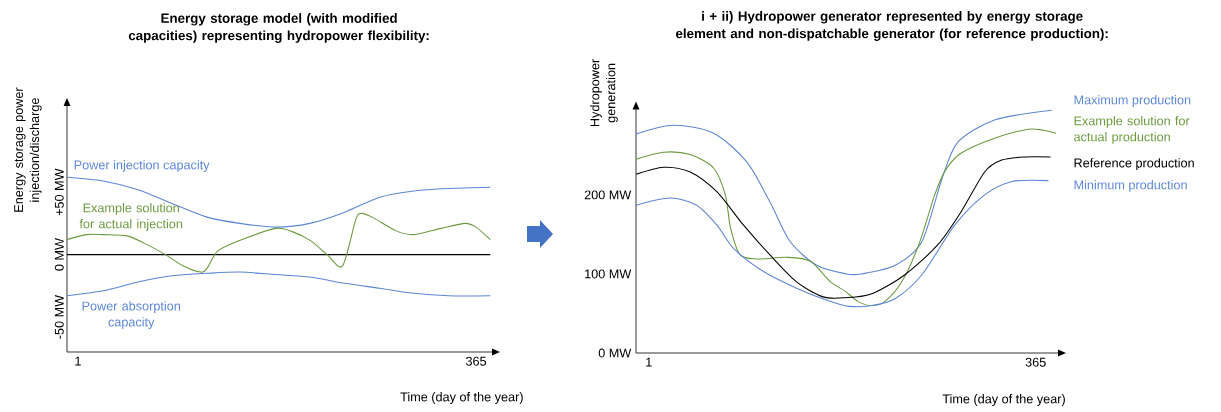 This screenshot has height=412, width=1221. Describe the element at coordinates (891, 26) in the screenshot. I see `chart-title: i + ii) Hydropower generator represented by energy storage element and non-dispatchable generator (for reference production):` at that location.